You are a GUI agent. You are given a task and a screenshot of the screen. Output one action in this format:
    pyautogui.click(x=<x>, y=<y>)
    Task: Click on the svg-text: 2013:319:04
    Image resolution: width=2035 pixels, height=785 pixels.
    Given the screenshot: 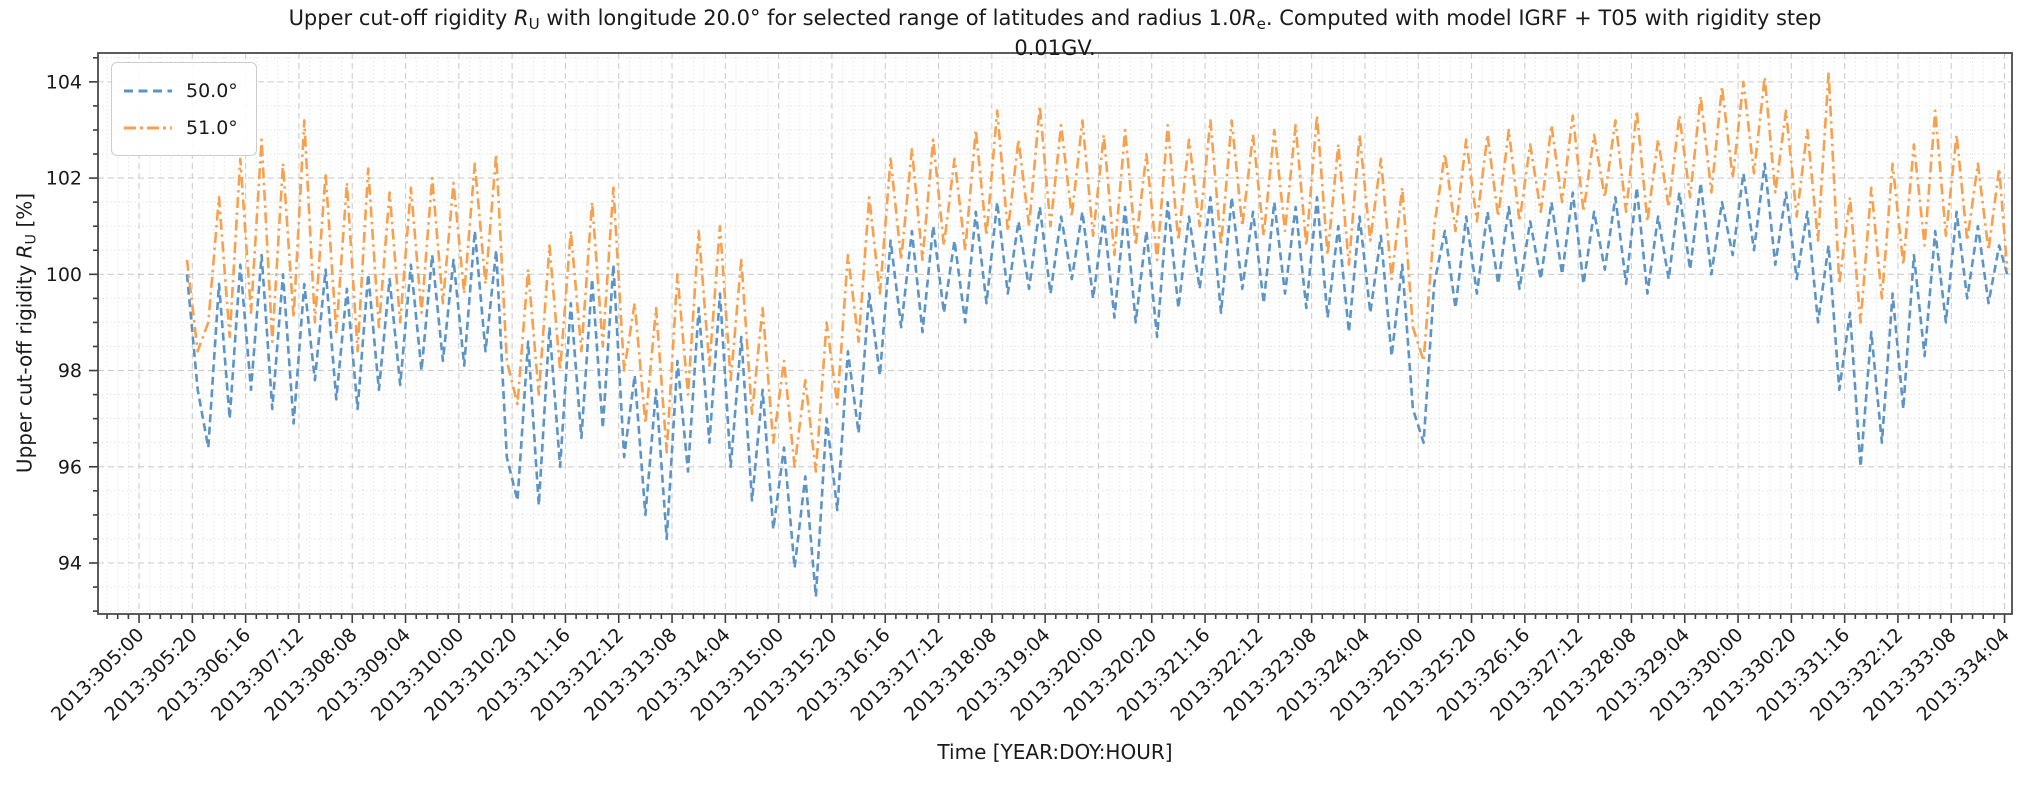 What is the action you would take?
    pyautogui.click(x=1004, y=675)
    